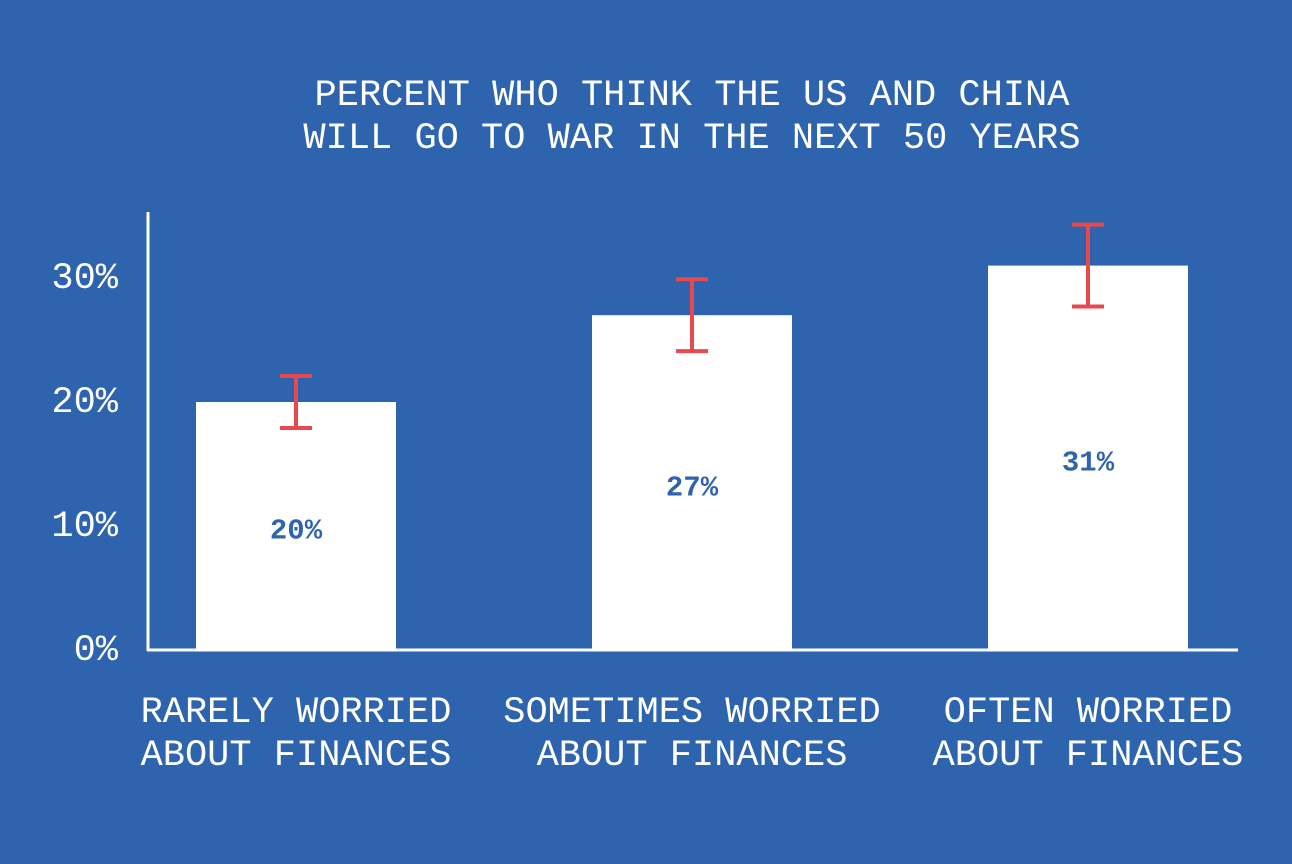 This screenshot has width=1292, height=864. Describe the element at coordinates (1088, 713) in the screenshot. I see `x-tick-label: OFTEN WORRIED` at that location.